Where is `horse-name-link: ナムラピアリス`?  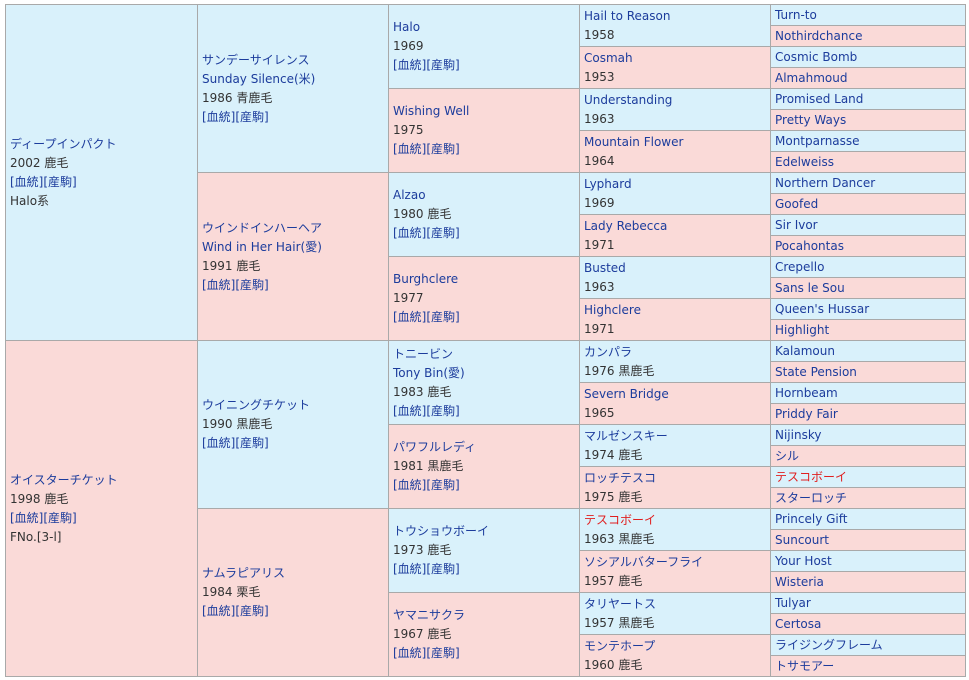 horse-name-link: ナムラピアリス is located at coordinates (244, 573).